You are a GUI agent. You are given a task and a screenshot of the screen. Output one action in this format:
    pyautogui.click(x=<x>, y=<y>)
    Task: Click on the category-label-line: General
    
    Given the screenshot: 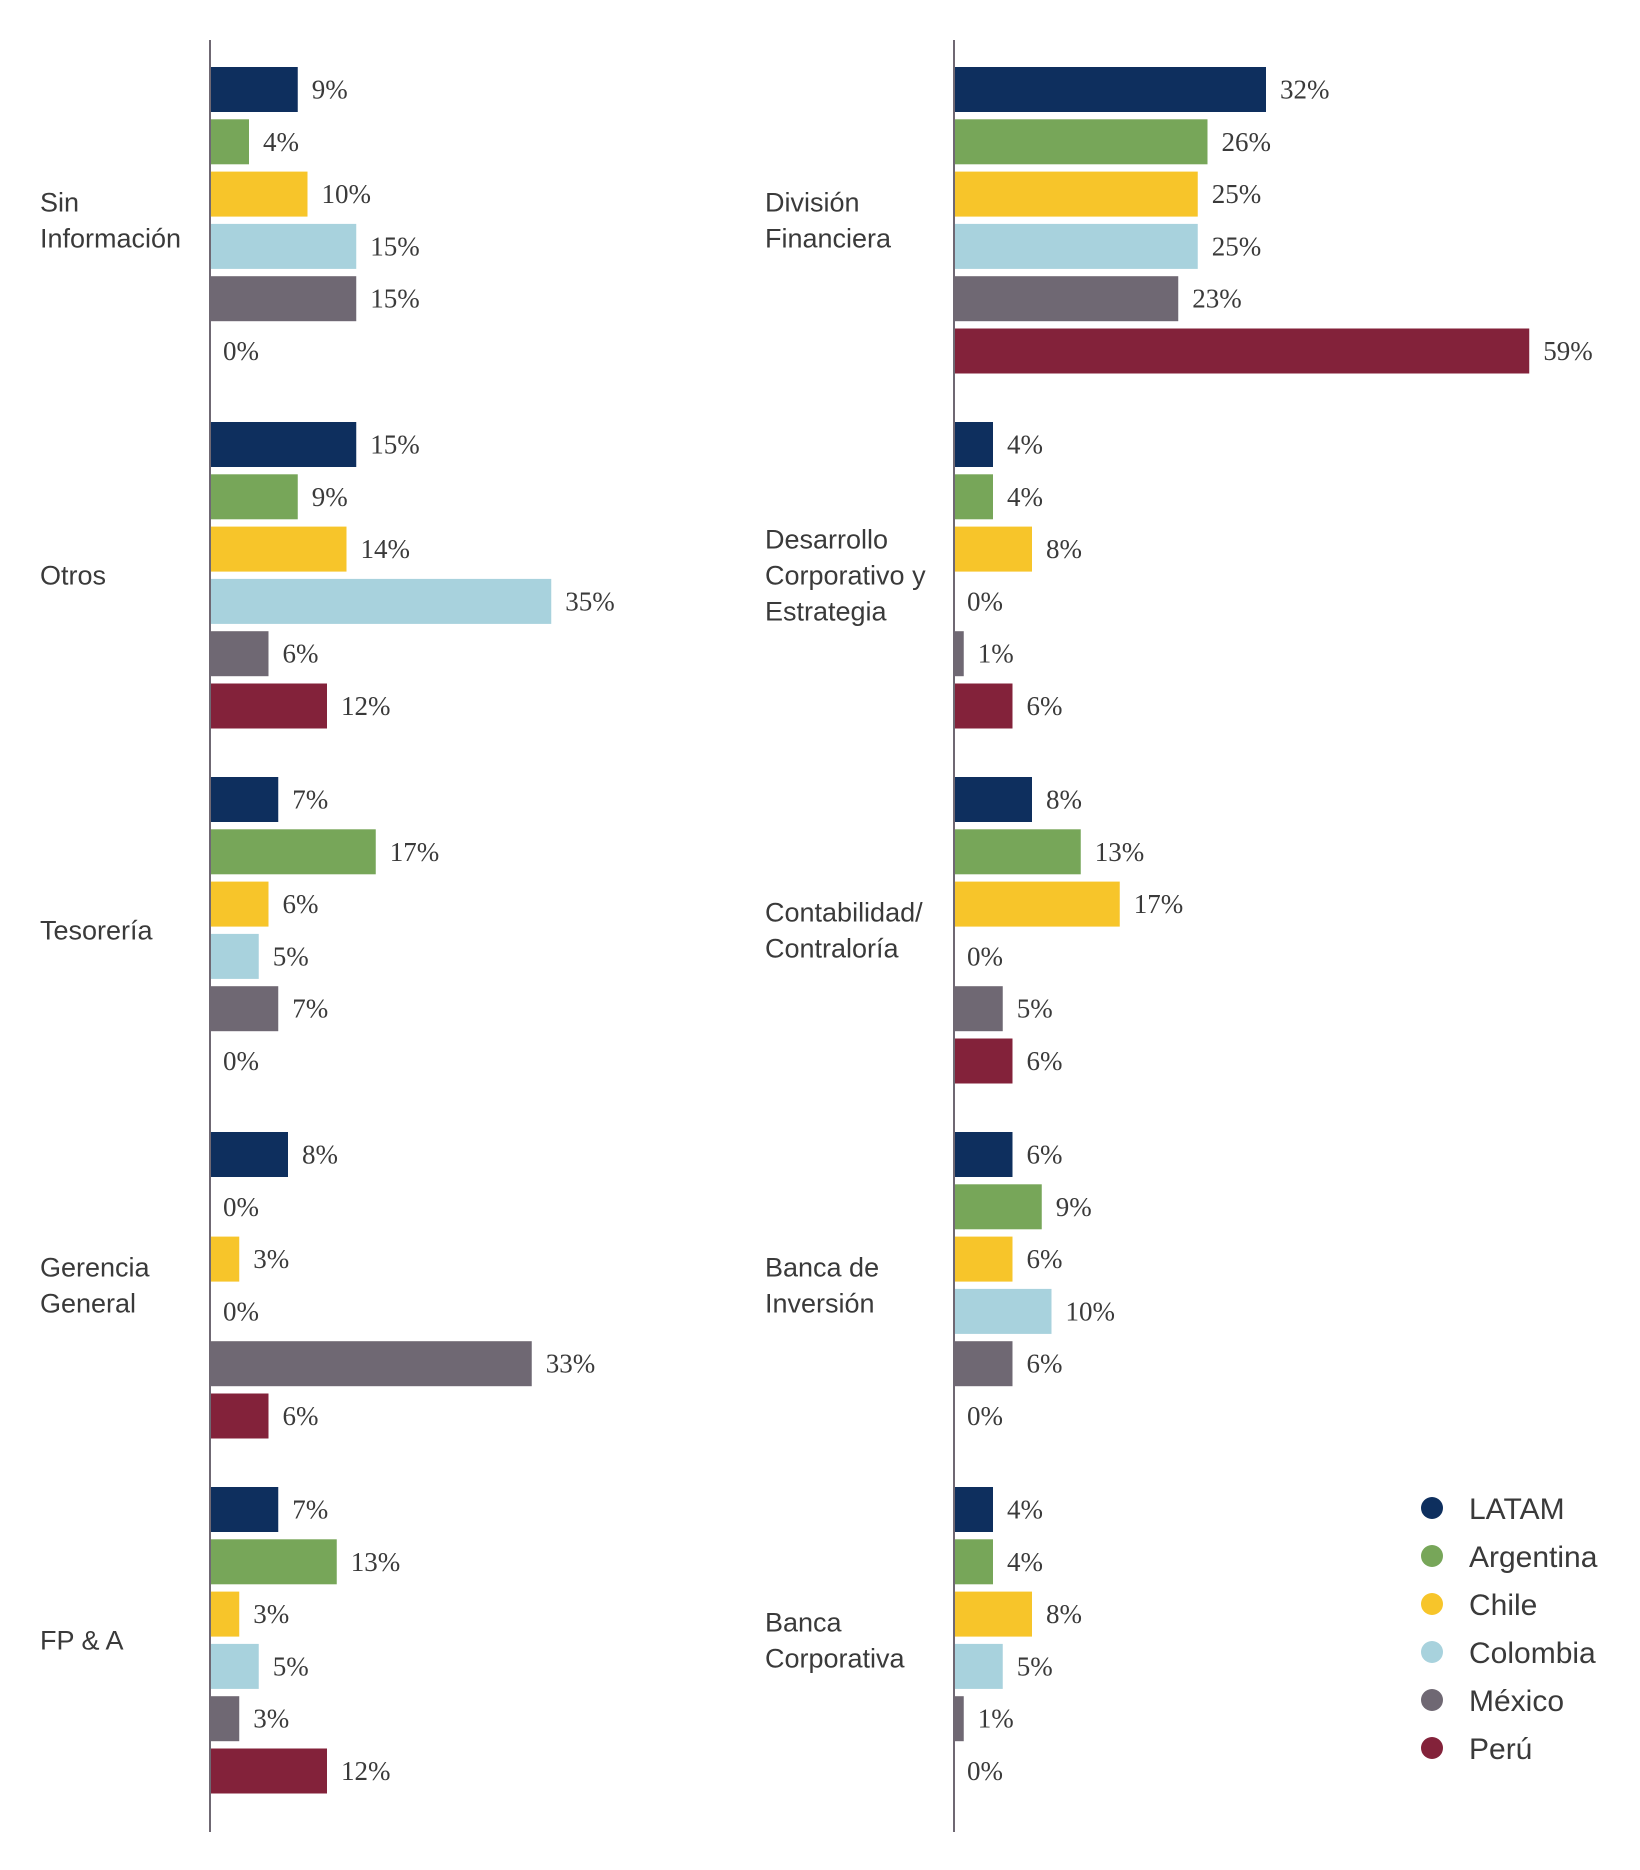 What is the action you would take?
    pyautogui.click(x=88, y=1303)
    